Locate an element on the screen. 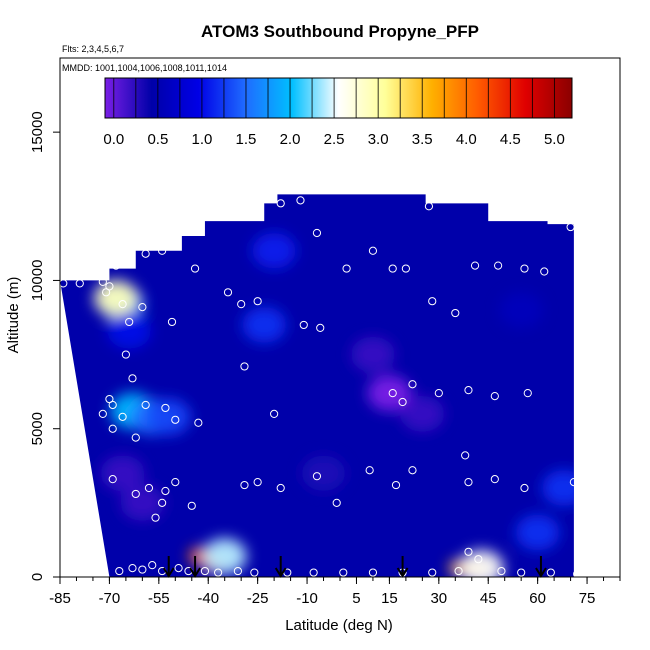 This screenshot has height=650, width=650. x-tick-label: -55 is located at coordinates (159, 598).